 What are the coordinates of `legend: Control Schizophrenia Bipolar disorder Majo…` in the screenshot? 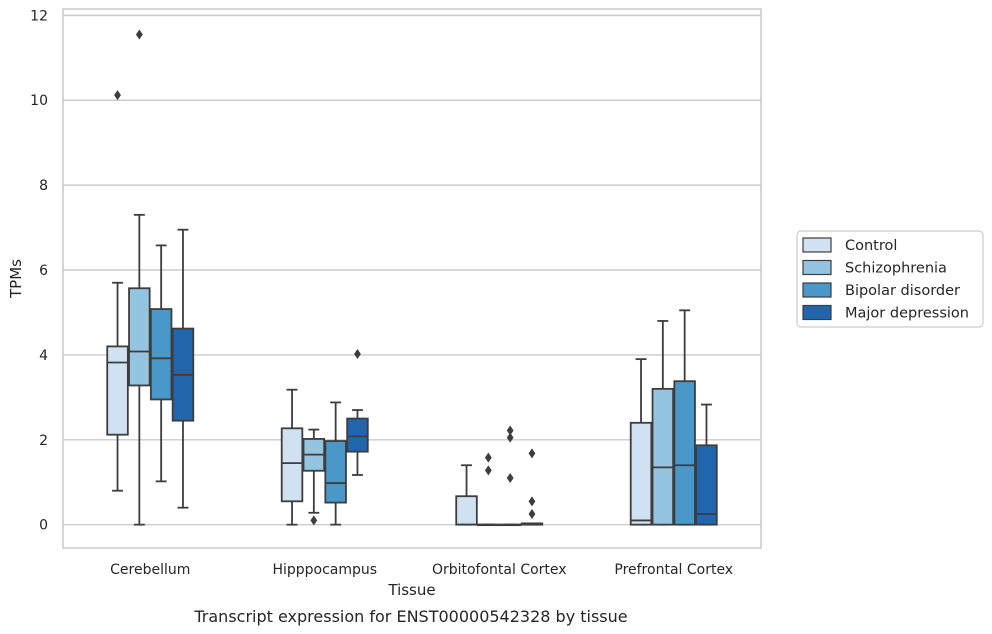 It's located at (890, 279).